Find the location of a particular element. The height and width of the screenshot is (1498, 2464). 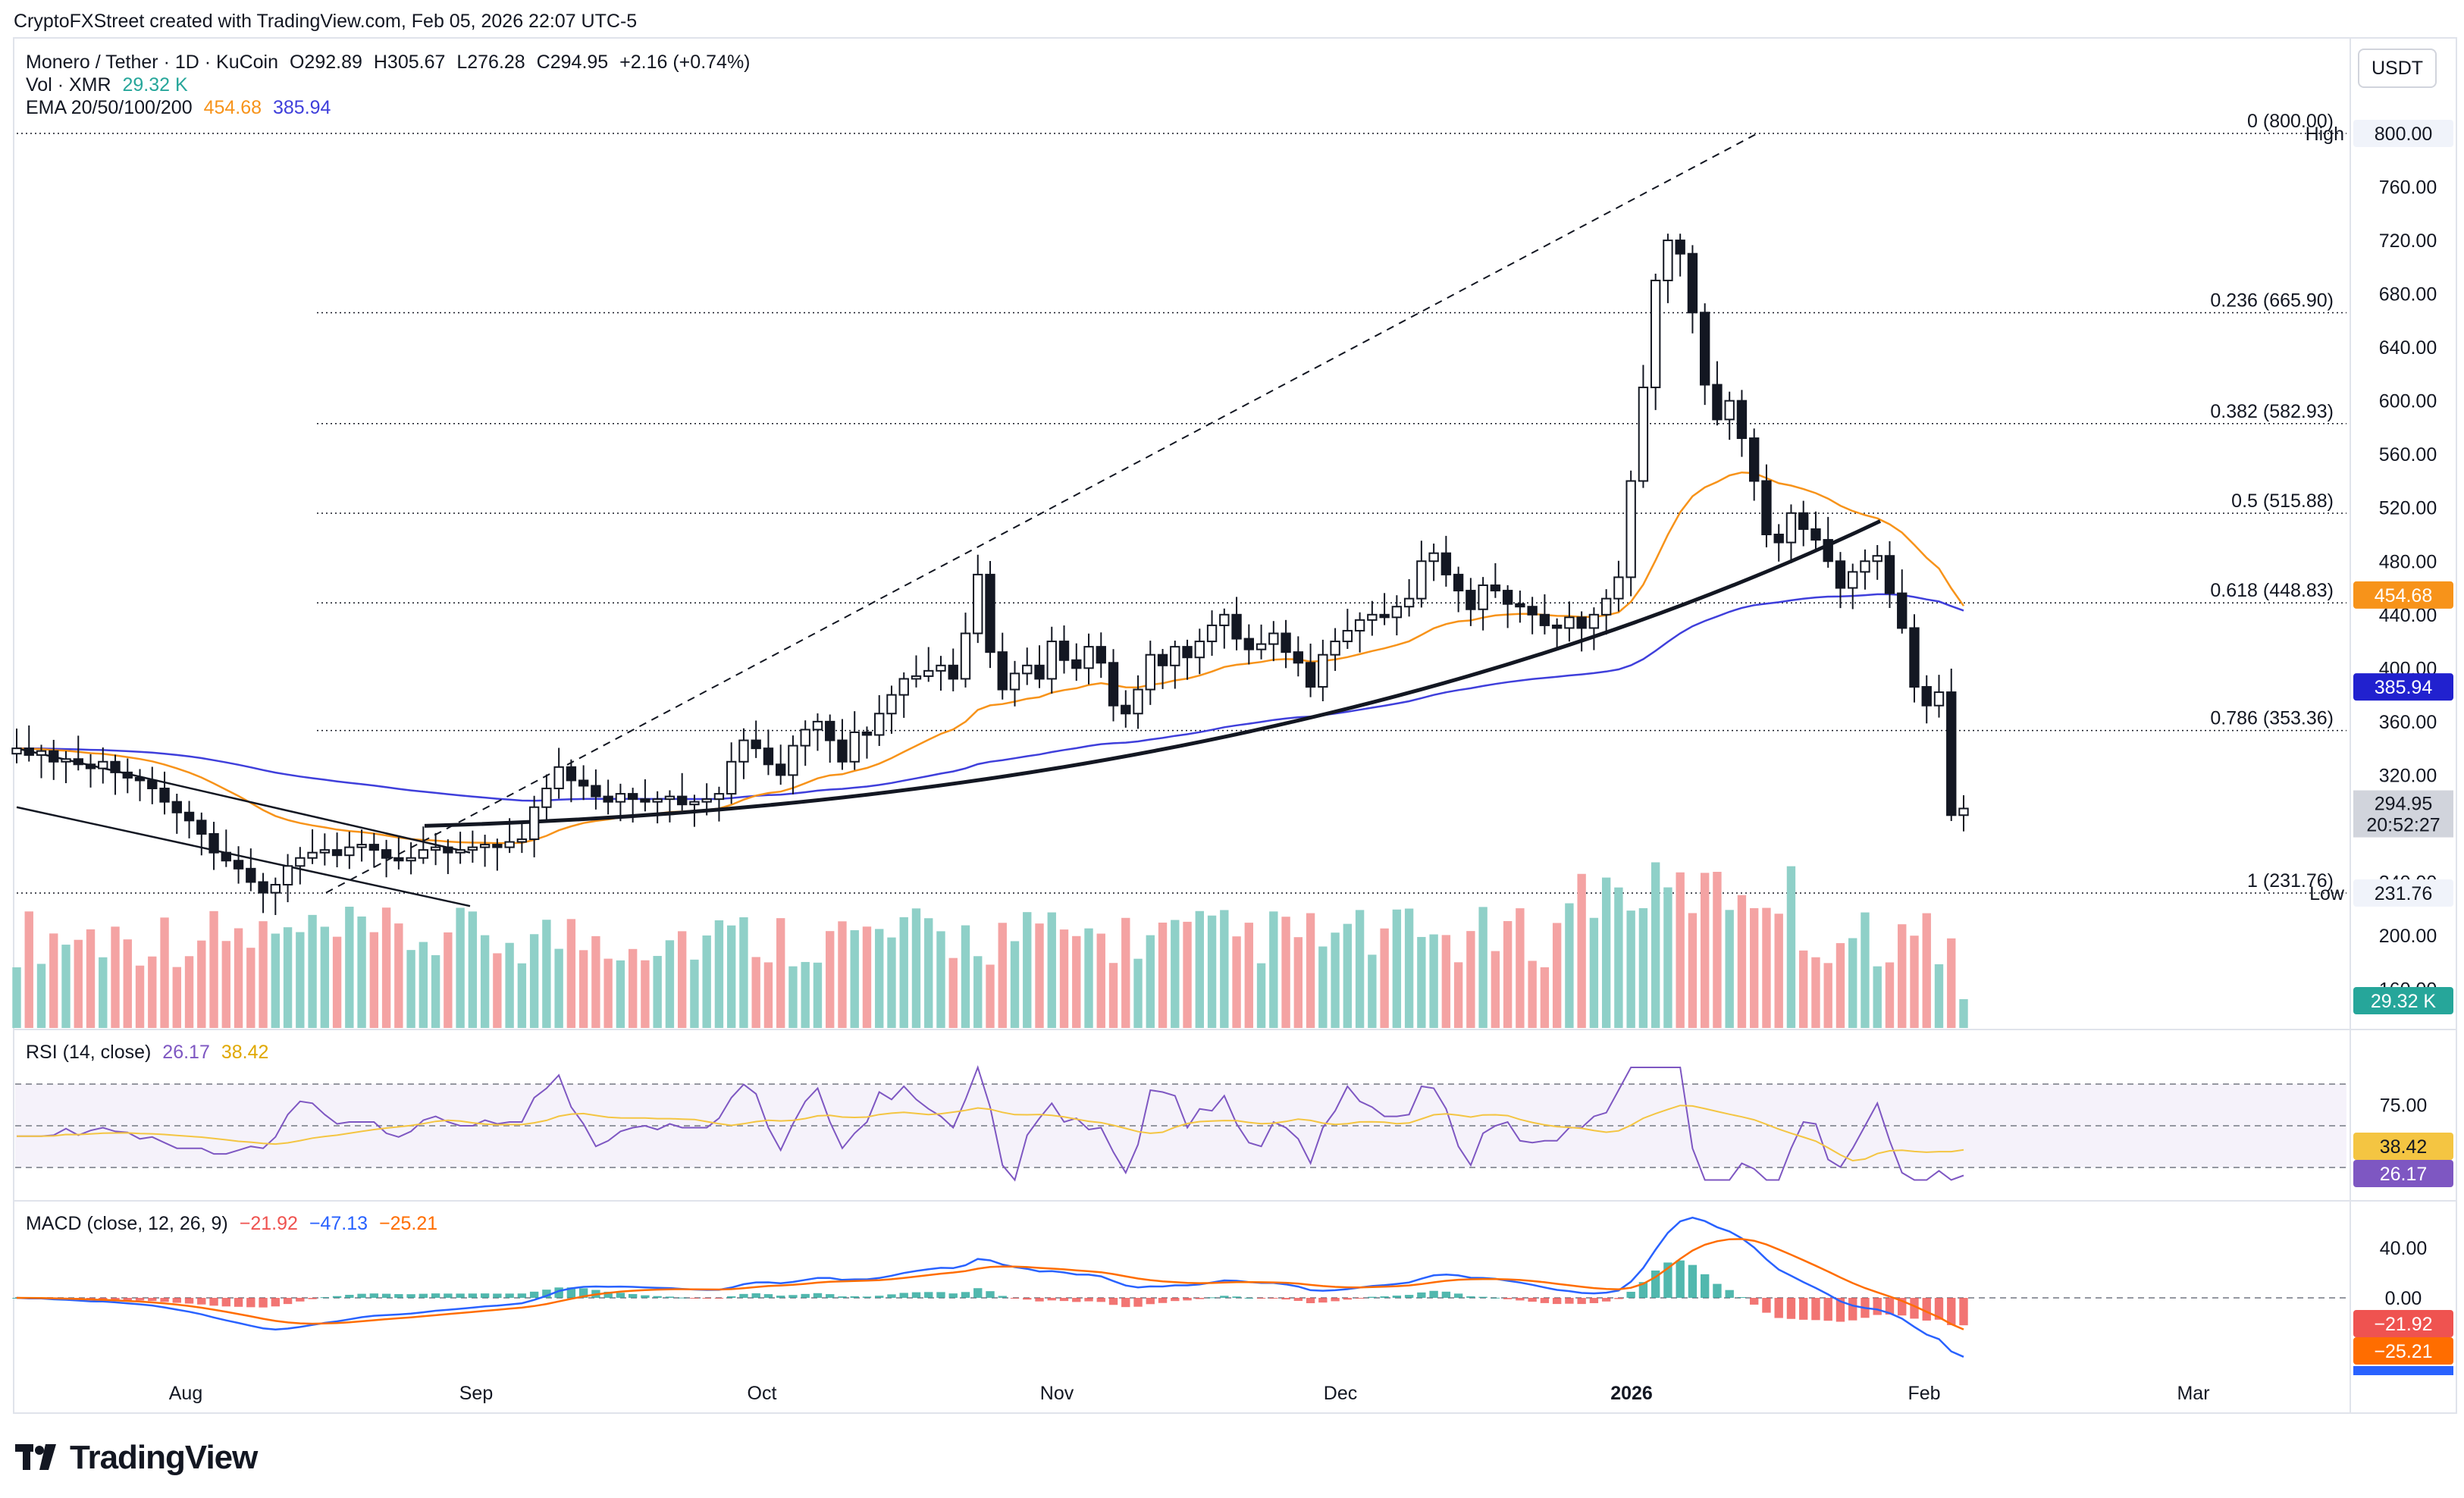

macd-tick-label: 0.00 is located at coordinates (2404, 1298).